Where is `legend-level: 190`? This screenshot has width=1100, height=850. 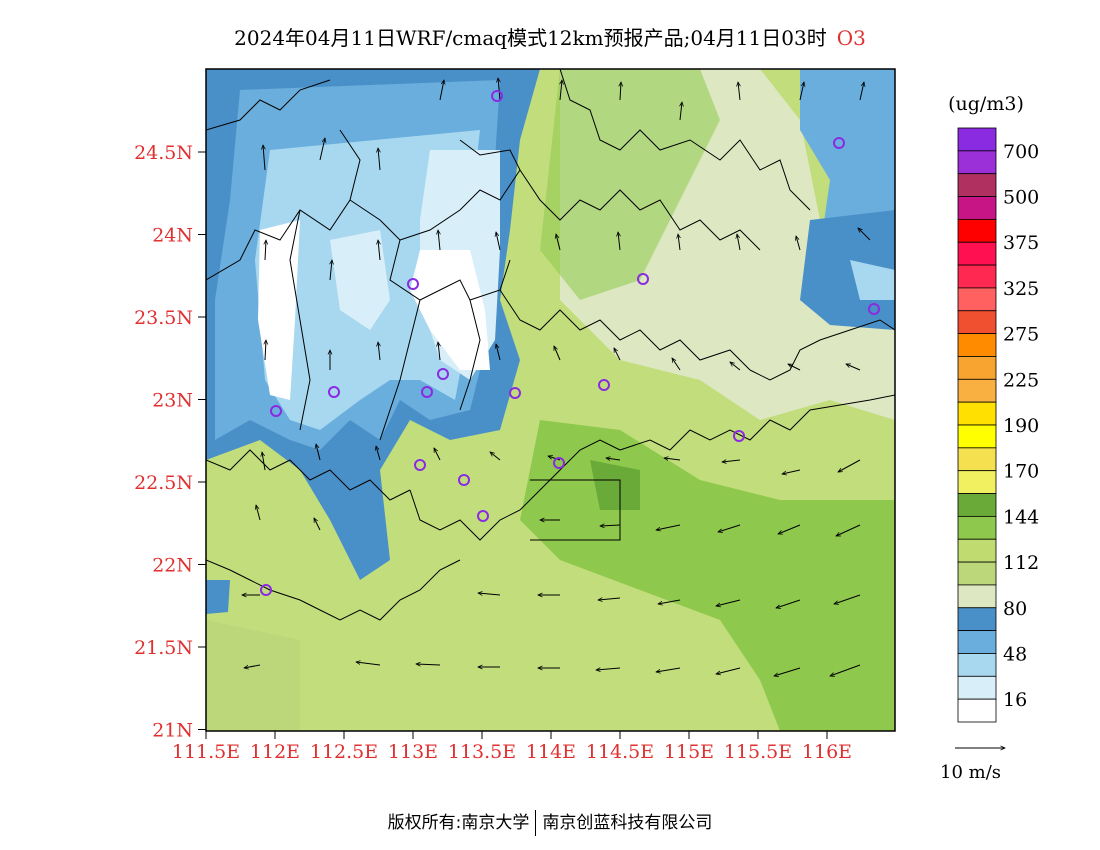 legend-level: 190 is located at coordinates (1021, 426).